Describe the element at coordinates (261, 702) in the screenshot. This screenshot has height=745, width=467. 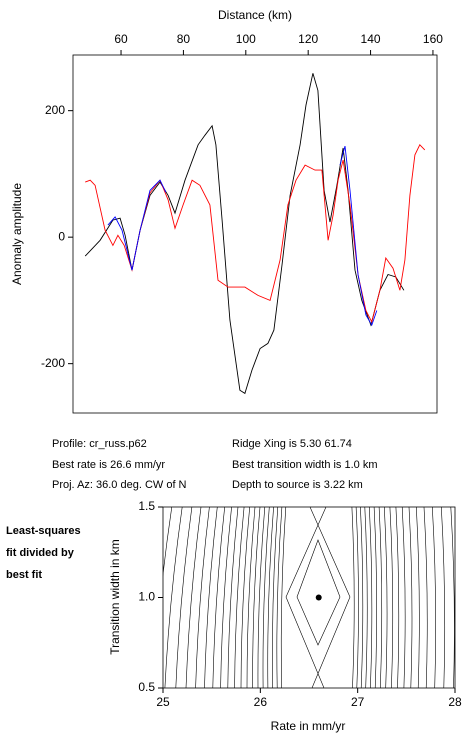
I see `x-tick-label: 26` at that location.